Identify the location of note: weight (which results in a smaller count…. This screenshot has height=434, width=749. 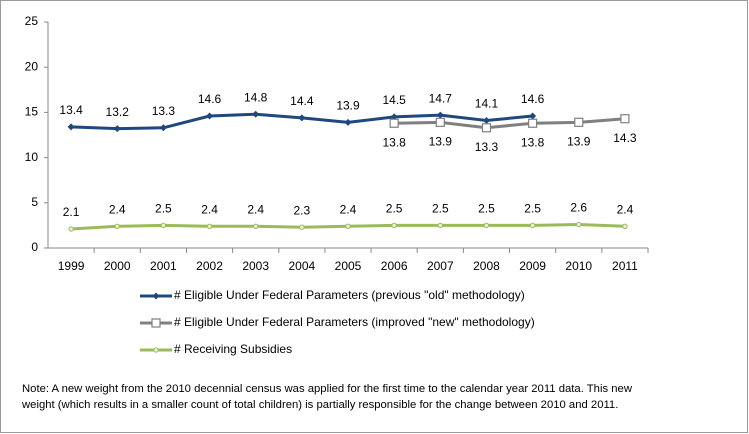
(319, 405).